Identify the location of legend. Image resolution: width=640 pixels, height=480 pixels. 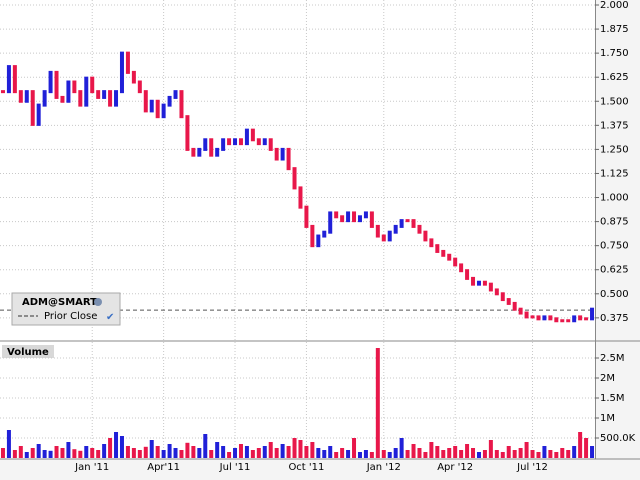
(66, 309).